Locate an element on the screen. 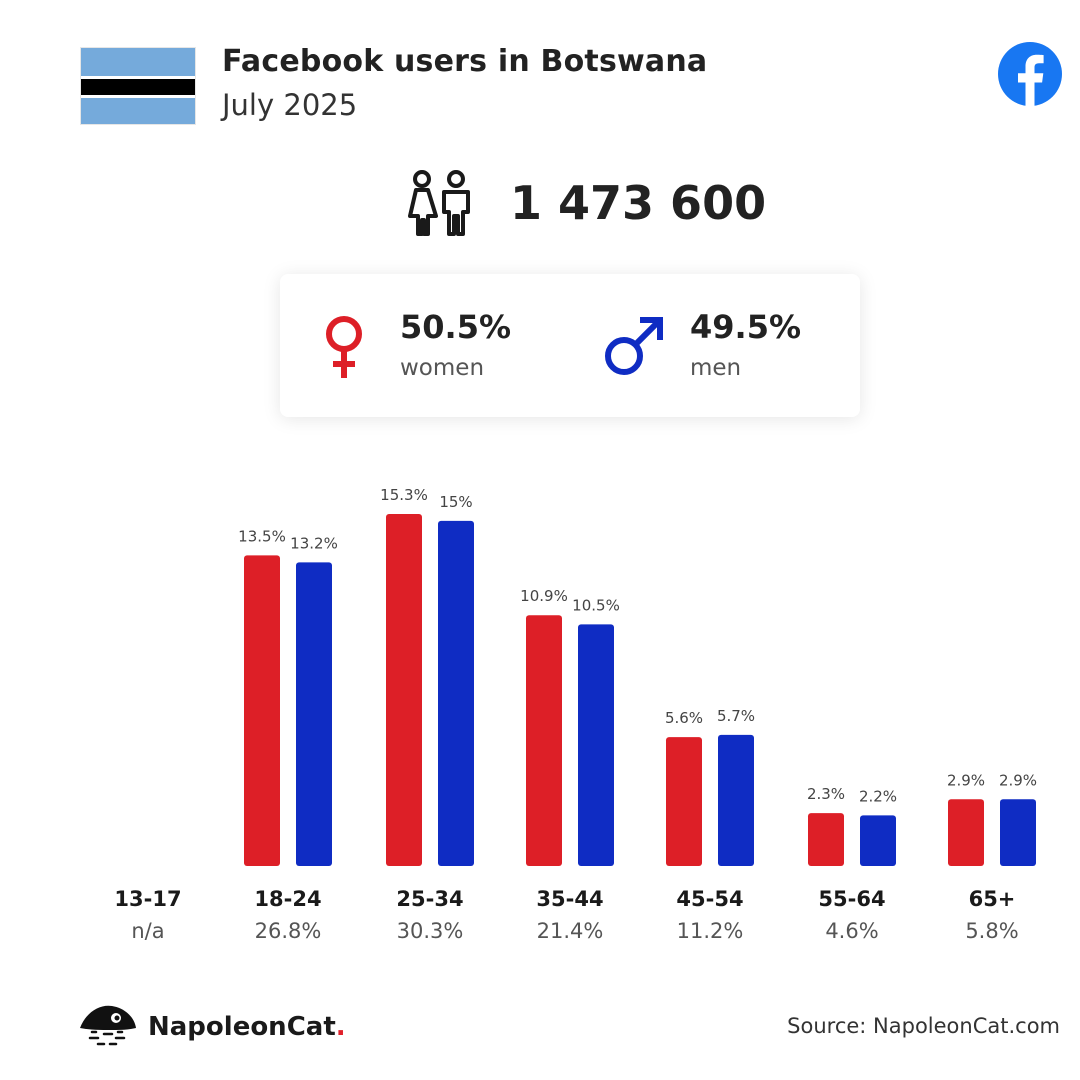 The width and height of the screenshot is (1080, 1080). bar-label-men-45-54: 5.7% is located at coordinates (736, 716).